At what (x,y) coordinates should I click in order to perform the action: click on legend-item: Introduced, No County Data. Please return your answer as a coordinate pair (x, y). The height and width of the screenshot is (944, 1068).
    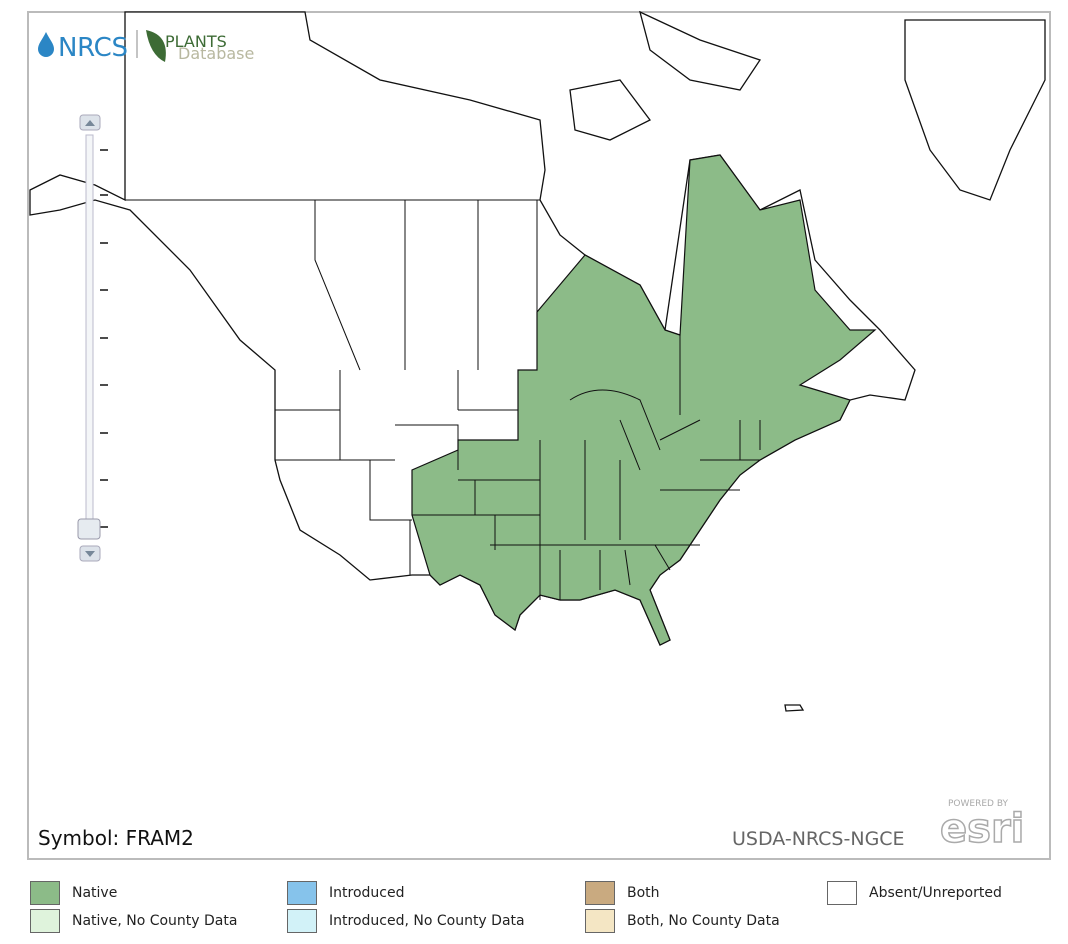
    Looking at the image, I should click on (406, 921).